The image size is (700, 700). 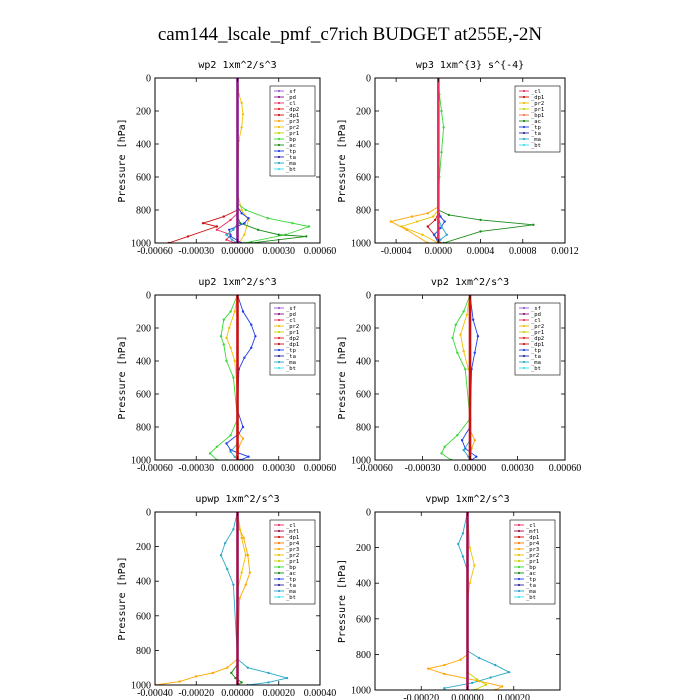 What do you see at coordinates (223, 377) in the screenshot?
I see `series-line-bp` at bounding box center [223, 377].